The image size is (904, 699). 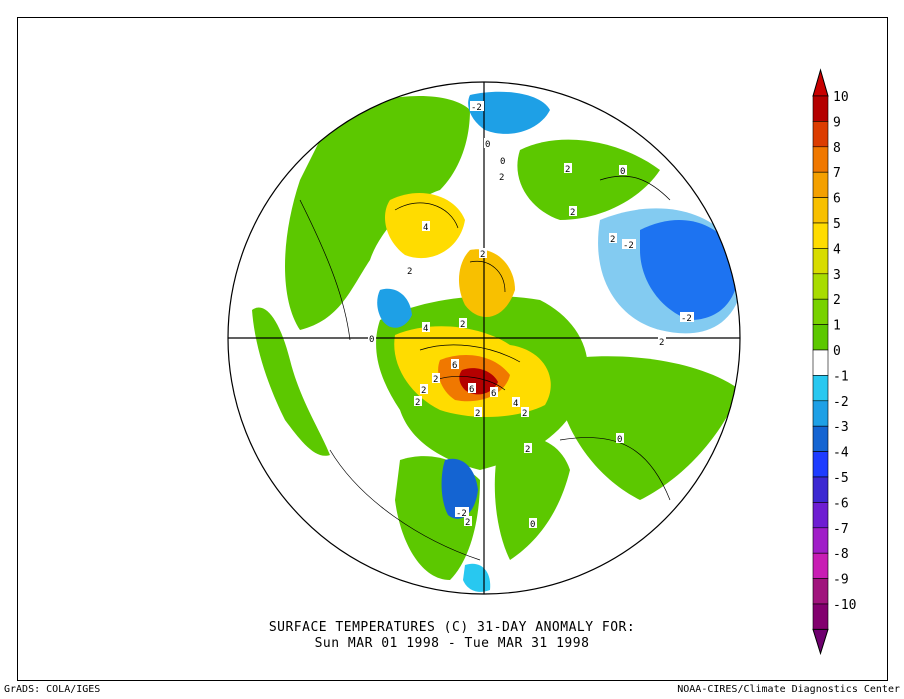 What do you see at coordinates (394, 308) in the screenshot?
I see `anomaly-cold-canada` at bounding box center [394, 308].